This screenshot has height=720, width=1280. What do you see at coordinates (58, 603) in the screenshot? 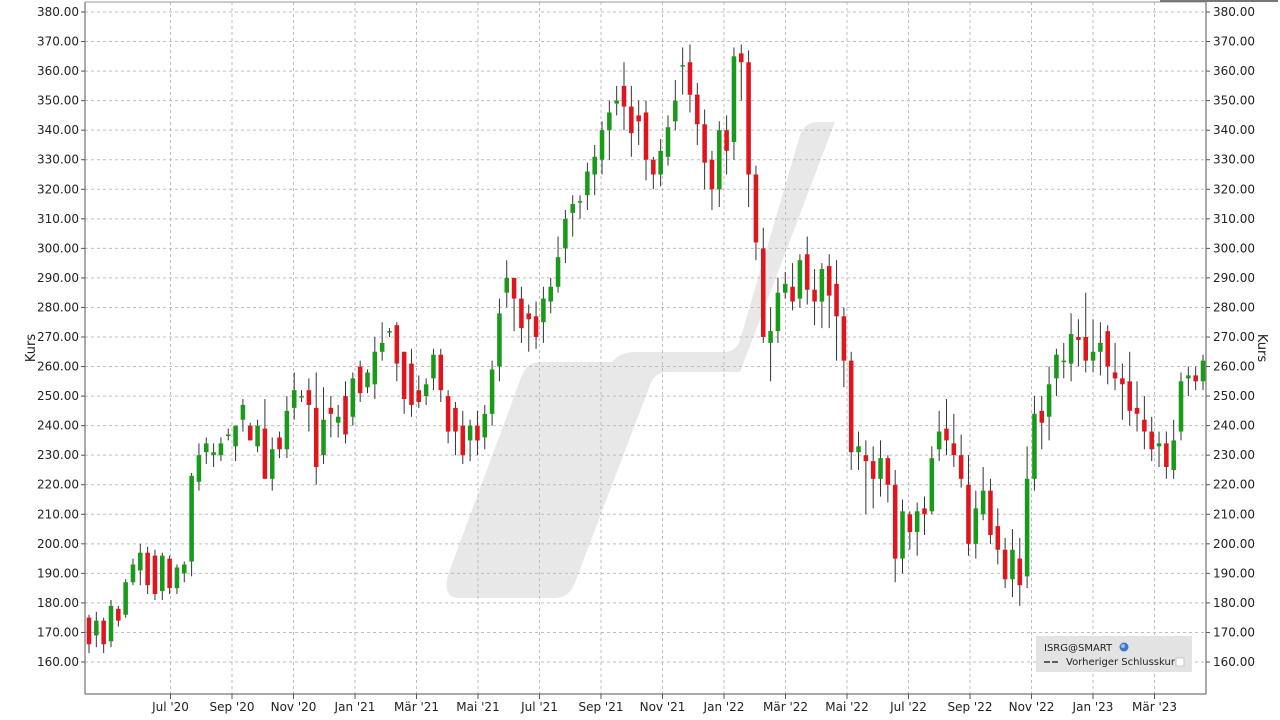
I see `y-tick-label-left: 180.00` at bounding box center [58, 603].